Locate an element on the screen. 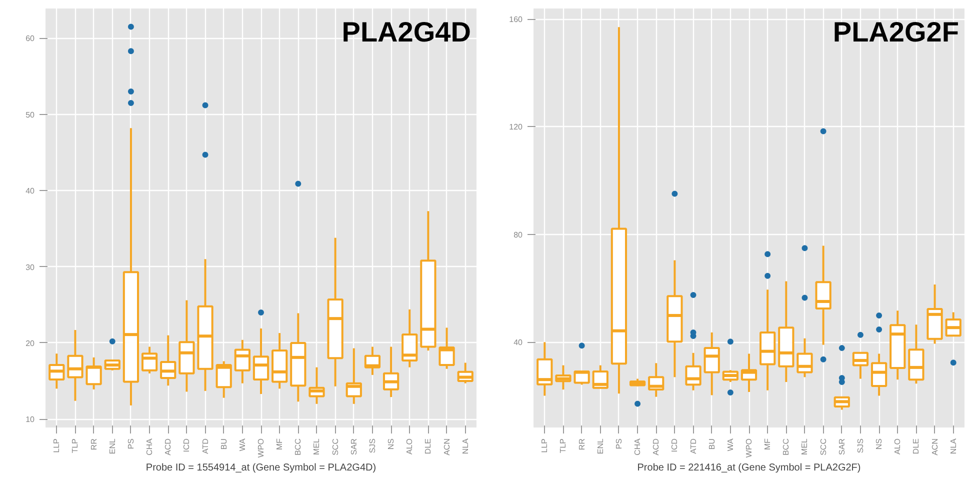 This screenshot has width=972, height=478. x-axis-title: Probe ID = 221416_at (Gene Symbol = PLA2G2F) is located at coordinates (749, 468).